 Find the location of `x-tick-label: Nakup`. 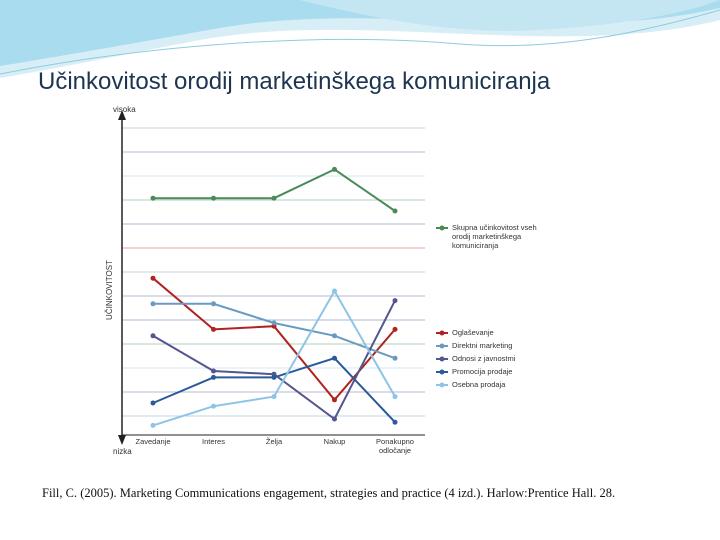

x-tick-label: Nakup is located at coordinates (334, 441).